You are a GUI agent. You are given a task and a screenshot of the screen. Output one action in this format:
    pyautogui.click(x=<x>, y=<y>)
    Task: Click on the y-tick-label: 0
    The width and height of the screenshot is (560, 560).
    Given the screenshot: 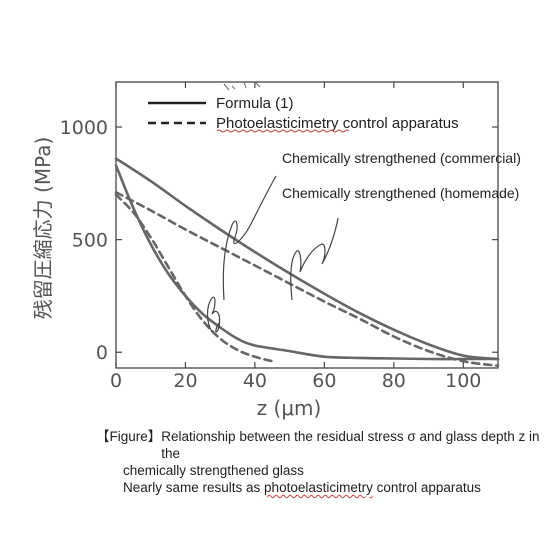 What is the action you would take?
    pyautogui.click(x=102, y=353)
    